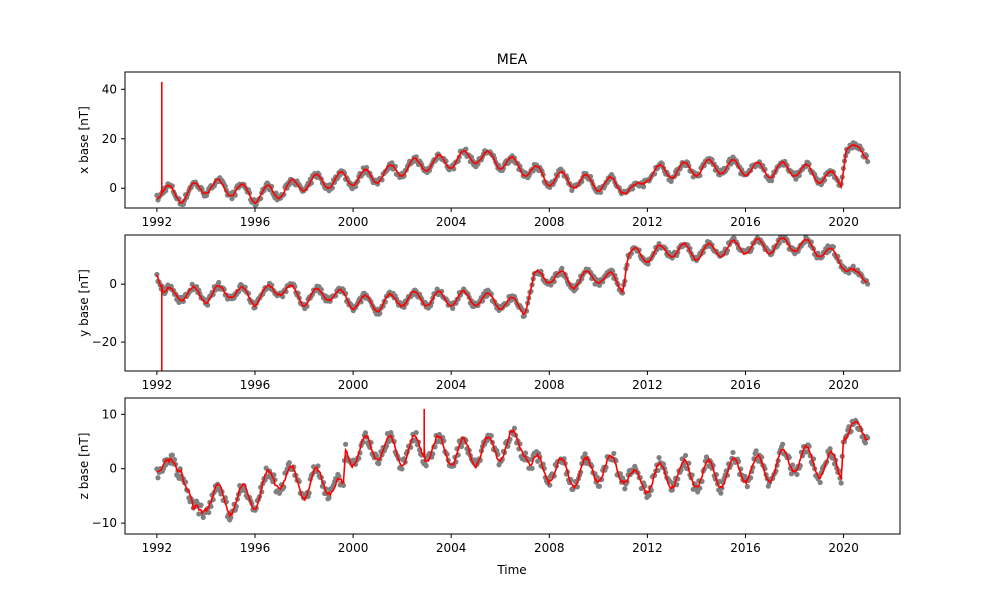 The height and width of the screenshot is (600, 1000). What do you see at coordinates (109, 414) in the screenshot?
I see `y-tick-label: 10` at bounding box center [109, 414].